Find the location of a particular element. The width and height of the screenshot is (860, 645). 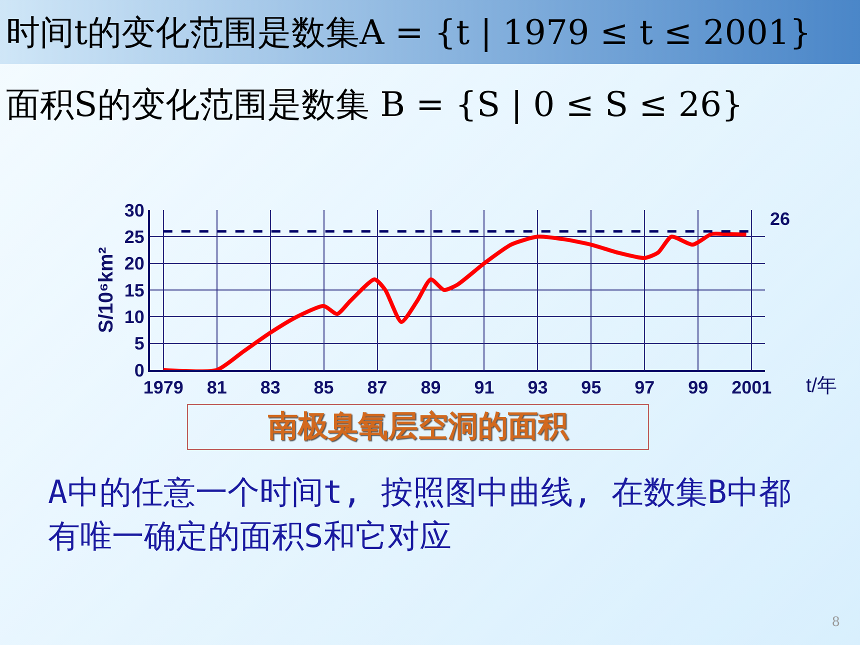

text: 面积S的变化范围是数集 B = {S | 0 ≤ S ≤ 26} is located at coordinates (375, 105).